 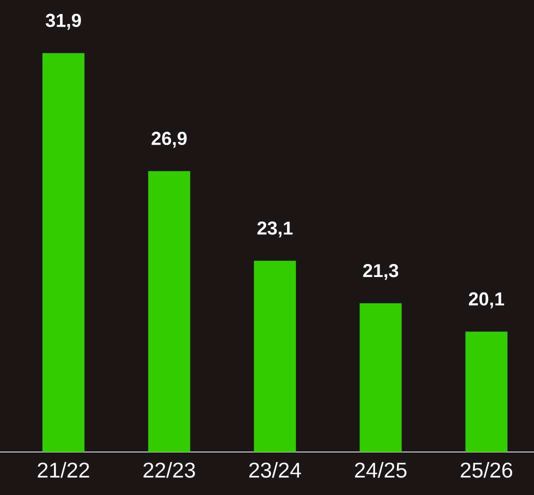 What do you see at coordinates (275, 229) in the screenshot?
I see `data-label: 23,1` at bounding box center [275, 229].